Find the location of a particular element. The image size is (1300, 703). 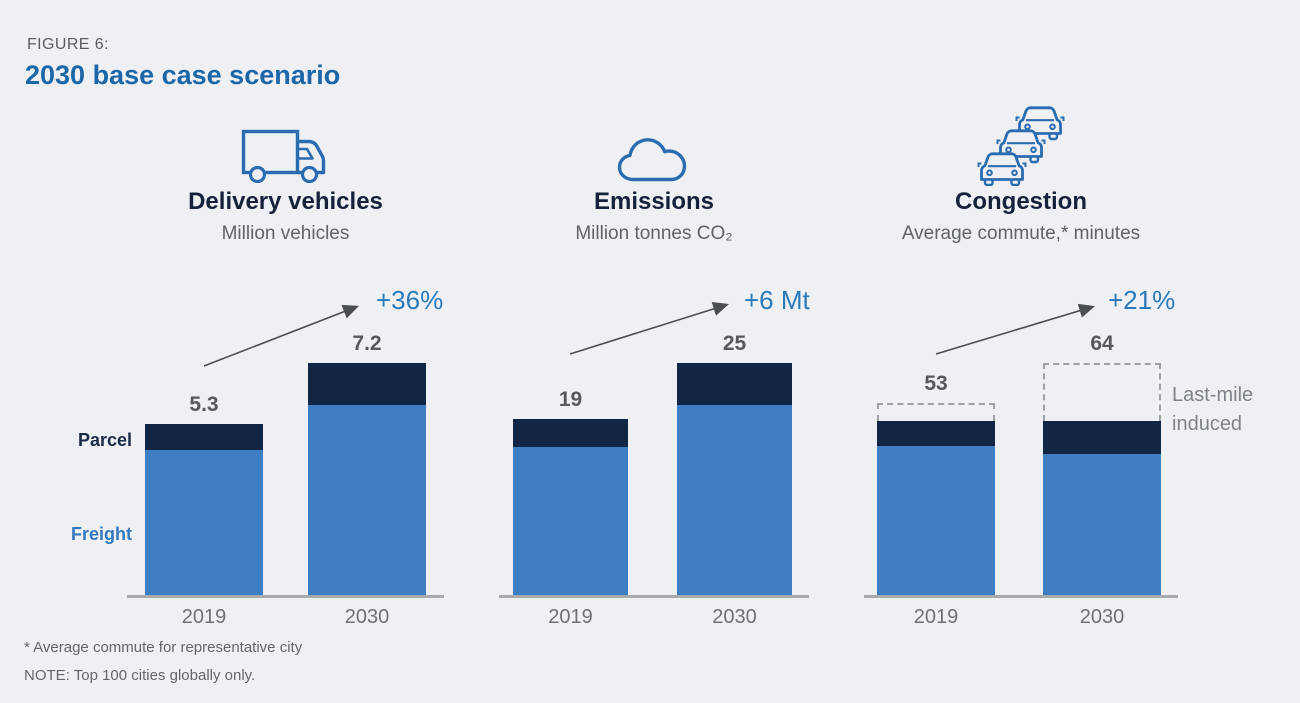

chart-header-emissions: Emissions Million tonnes CO₂ is located at coordinates (654, 173).